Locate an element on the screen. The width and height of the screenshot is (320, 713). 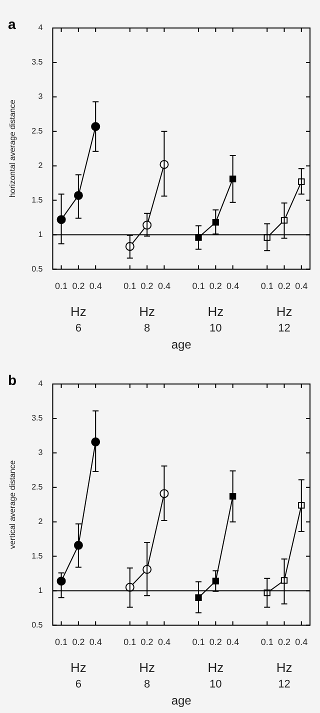
chart-title: a is located at coordinates (12, 24).